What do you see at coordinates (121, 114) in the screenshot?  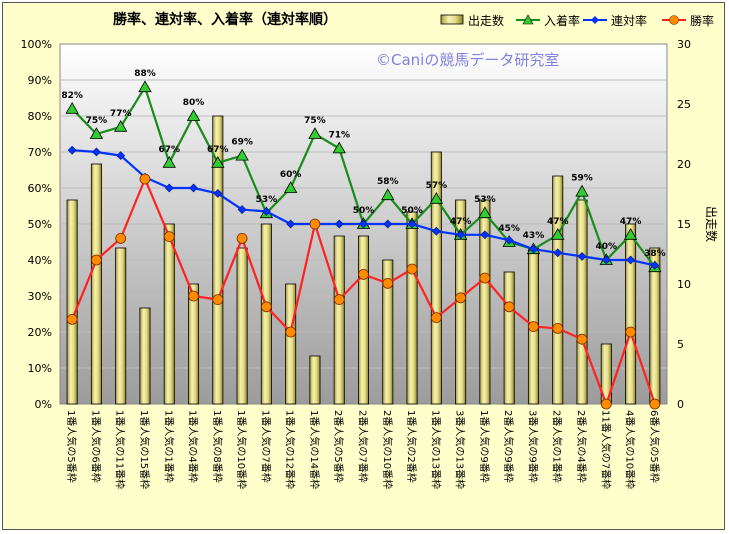 I see `data-label: 77%` at bounding box center [121, 114].